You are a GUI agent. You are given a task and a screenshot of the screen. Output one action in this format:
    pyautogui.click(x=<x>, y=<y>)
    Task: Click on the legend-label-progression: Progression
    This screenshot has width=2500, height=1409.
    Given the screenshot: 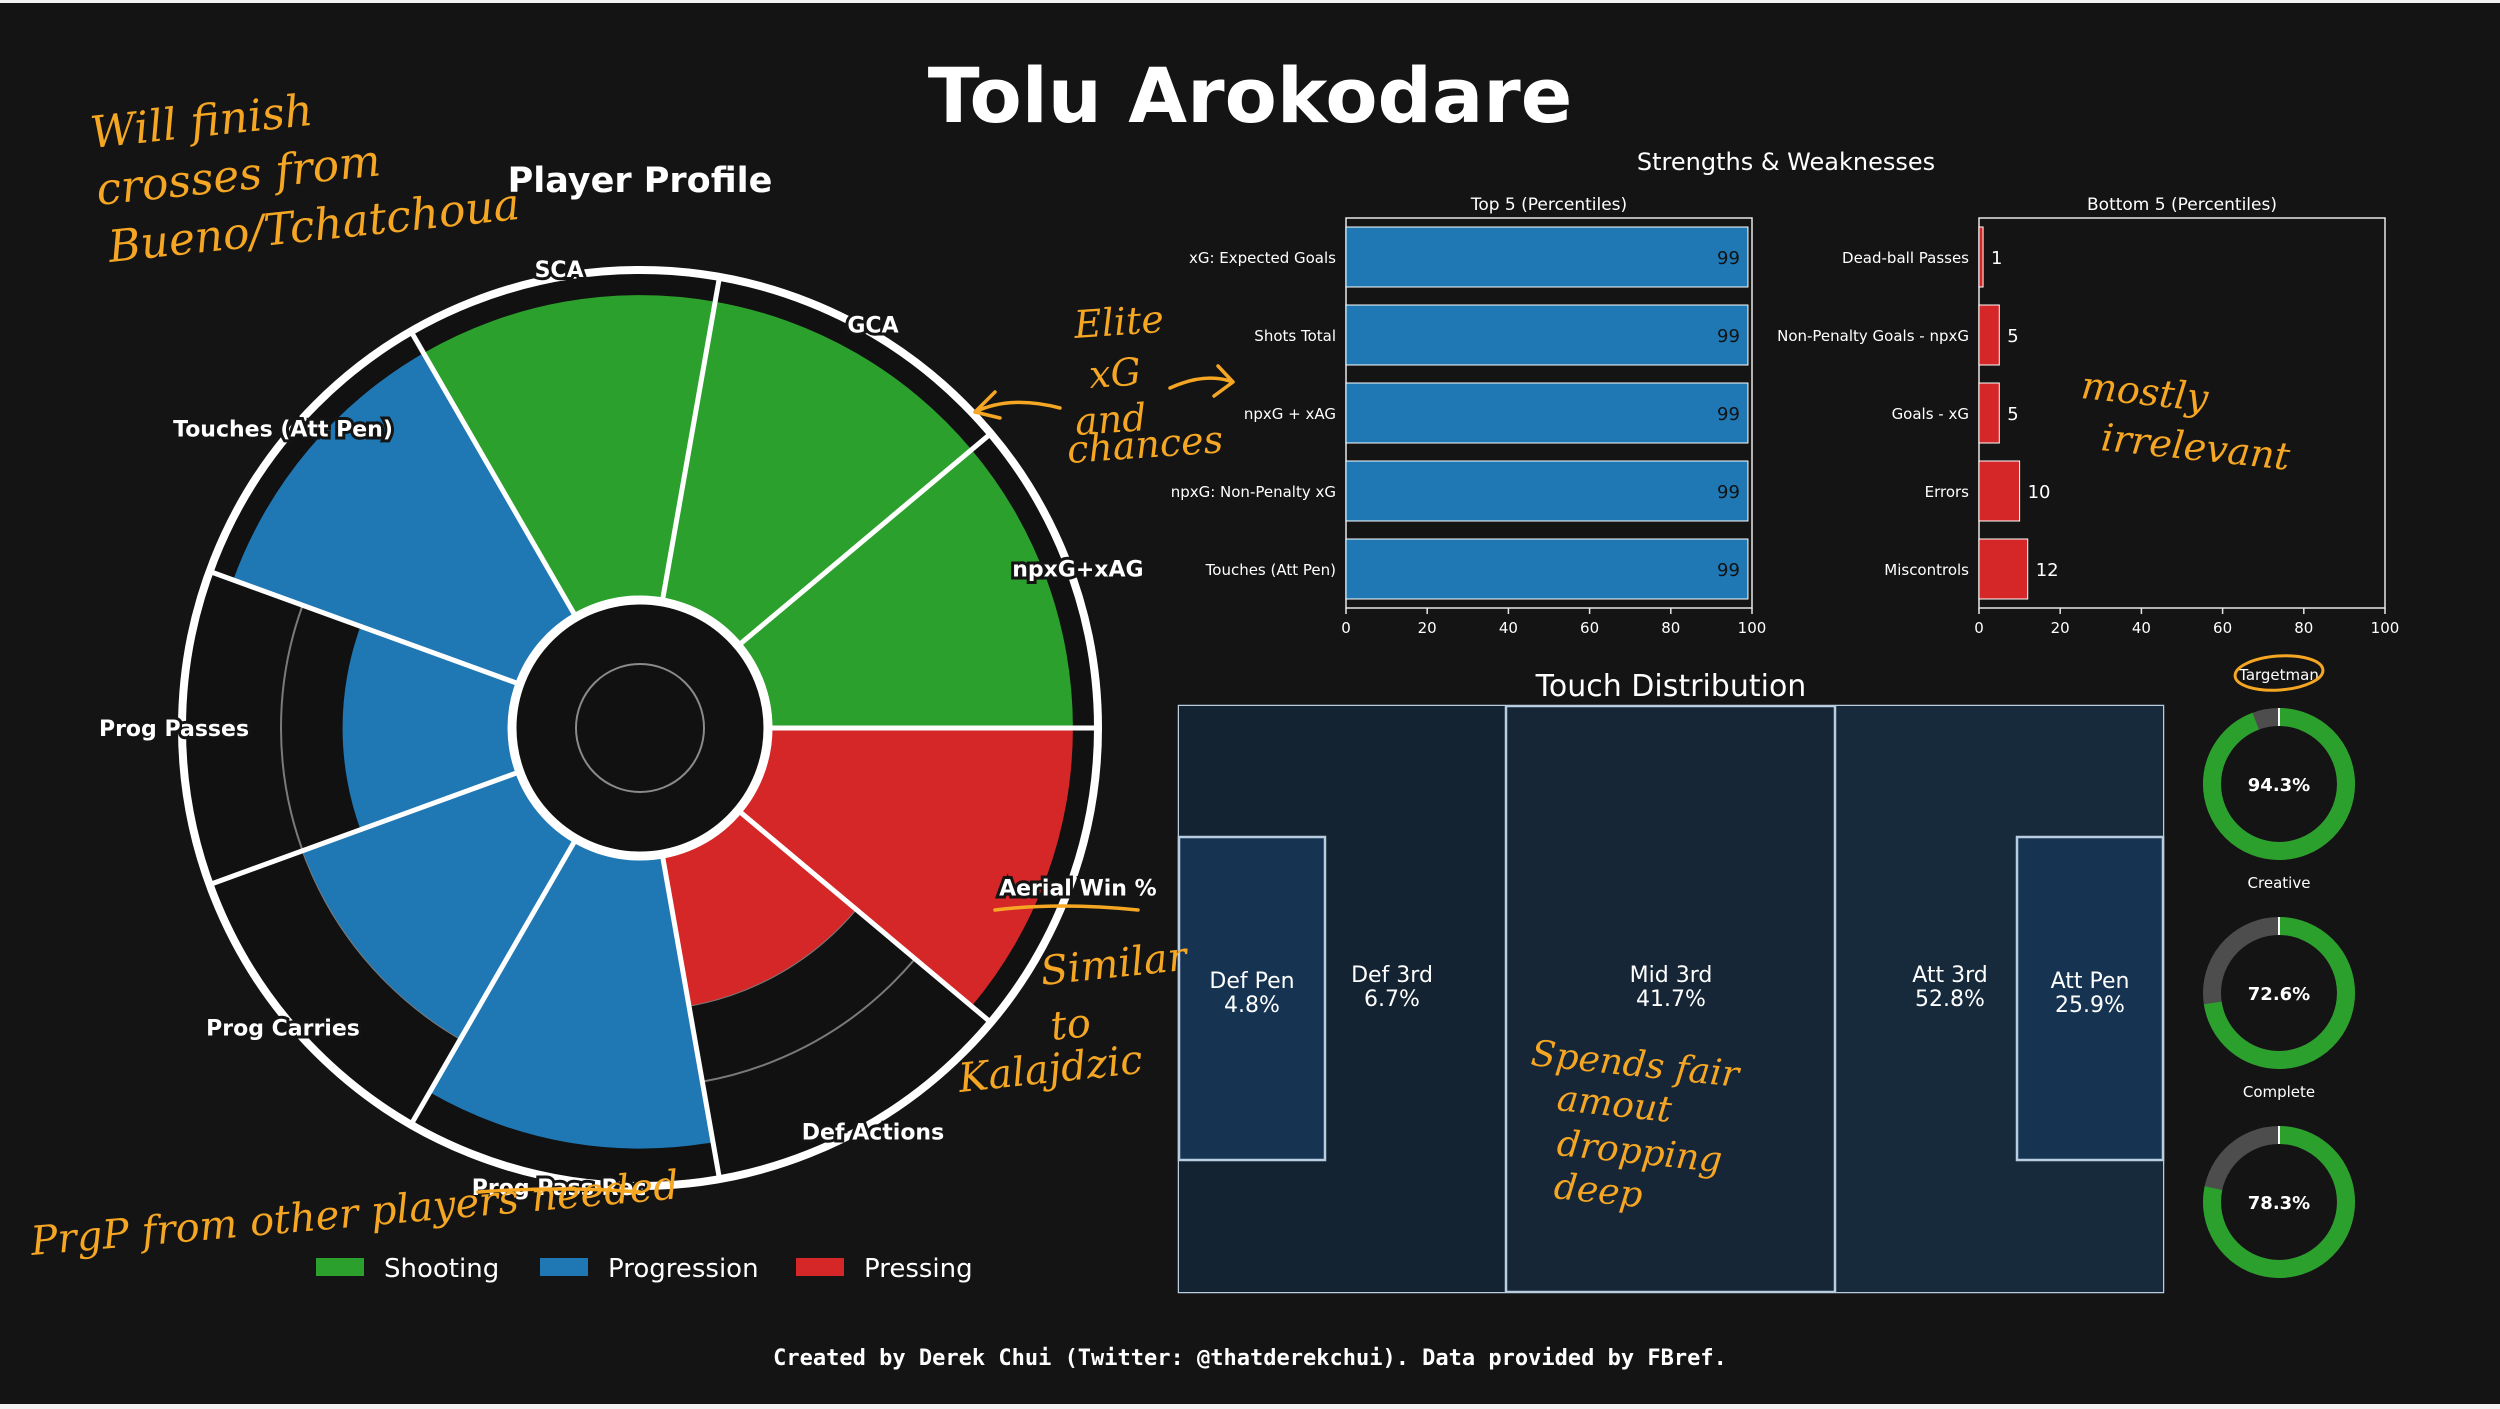 What is the action you would take?
    pyautogui.click(x=683, y=1269)
    